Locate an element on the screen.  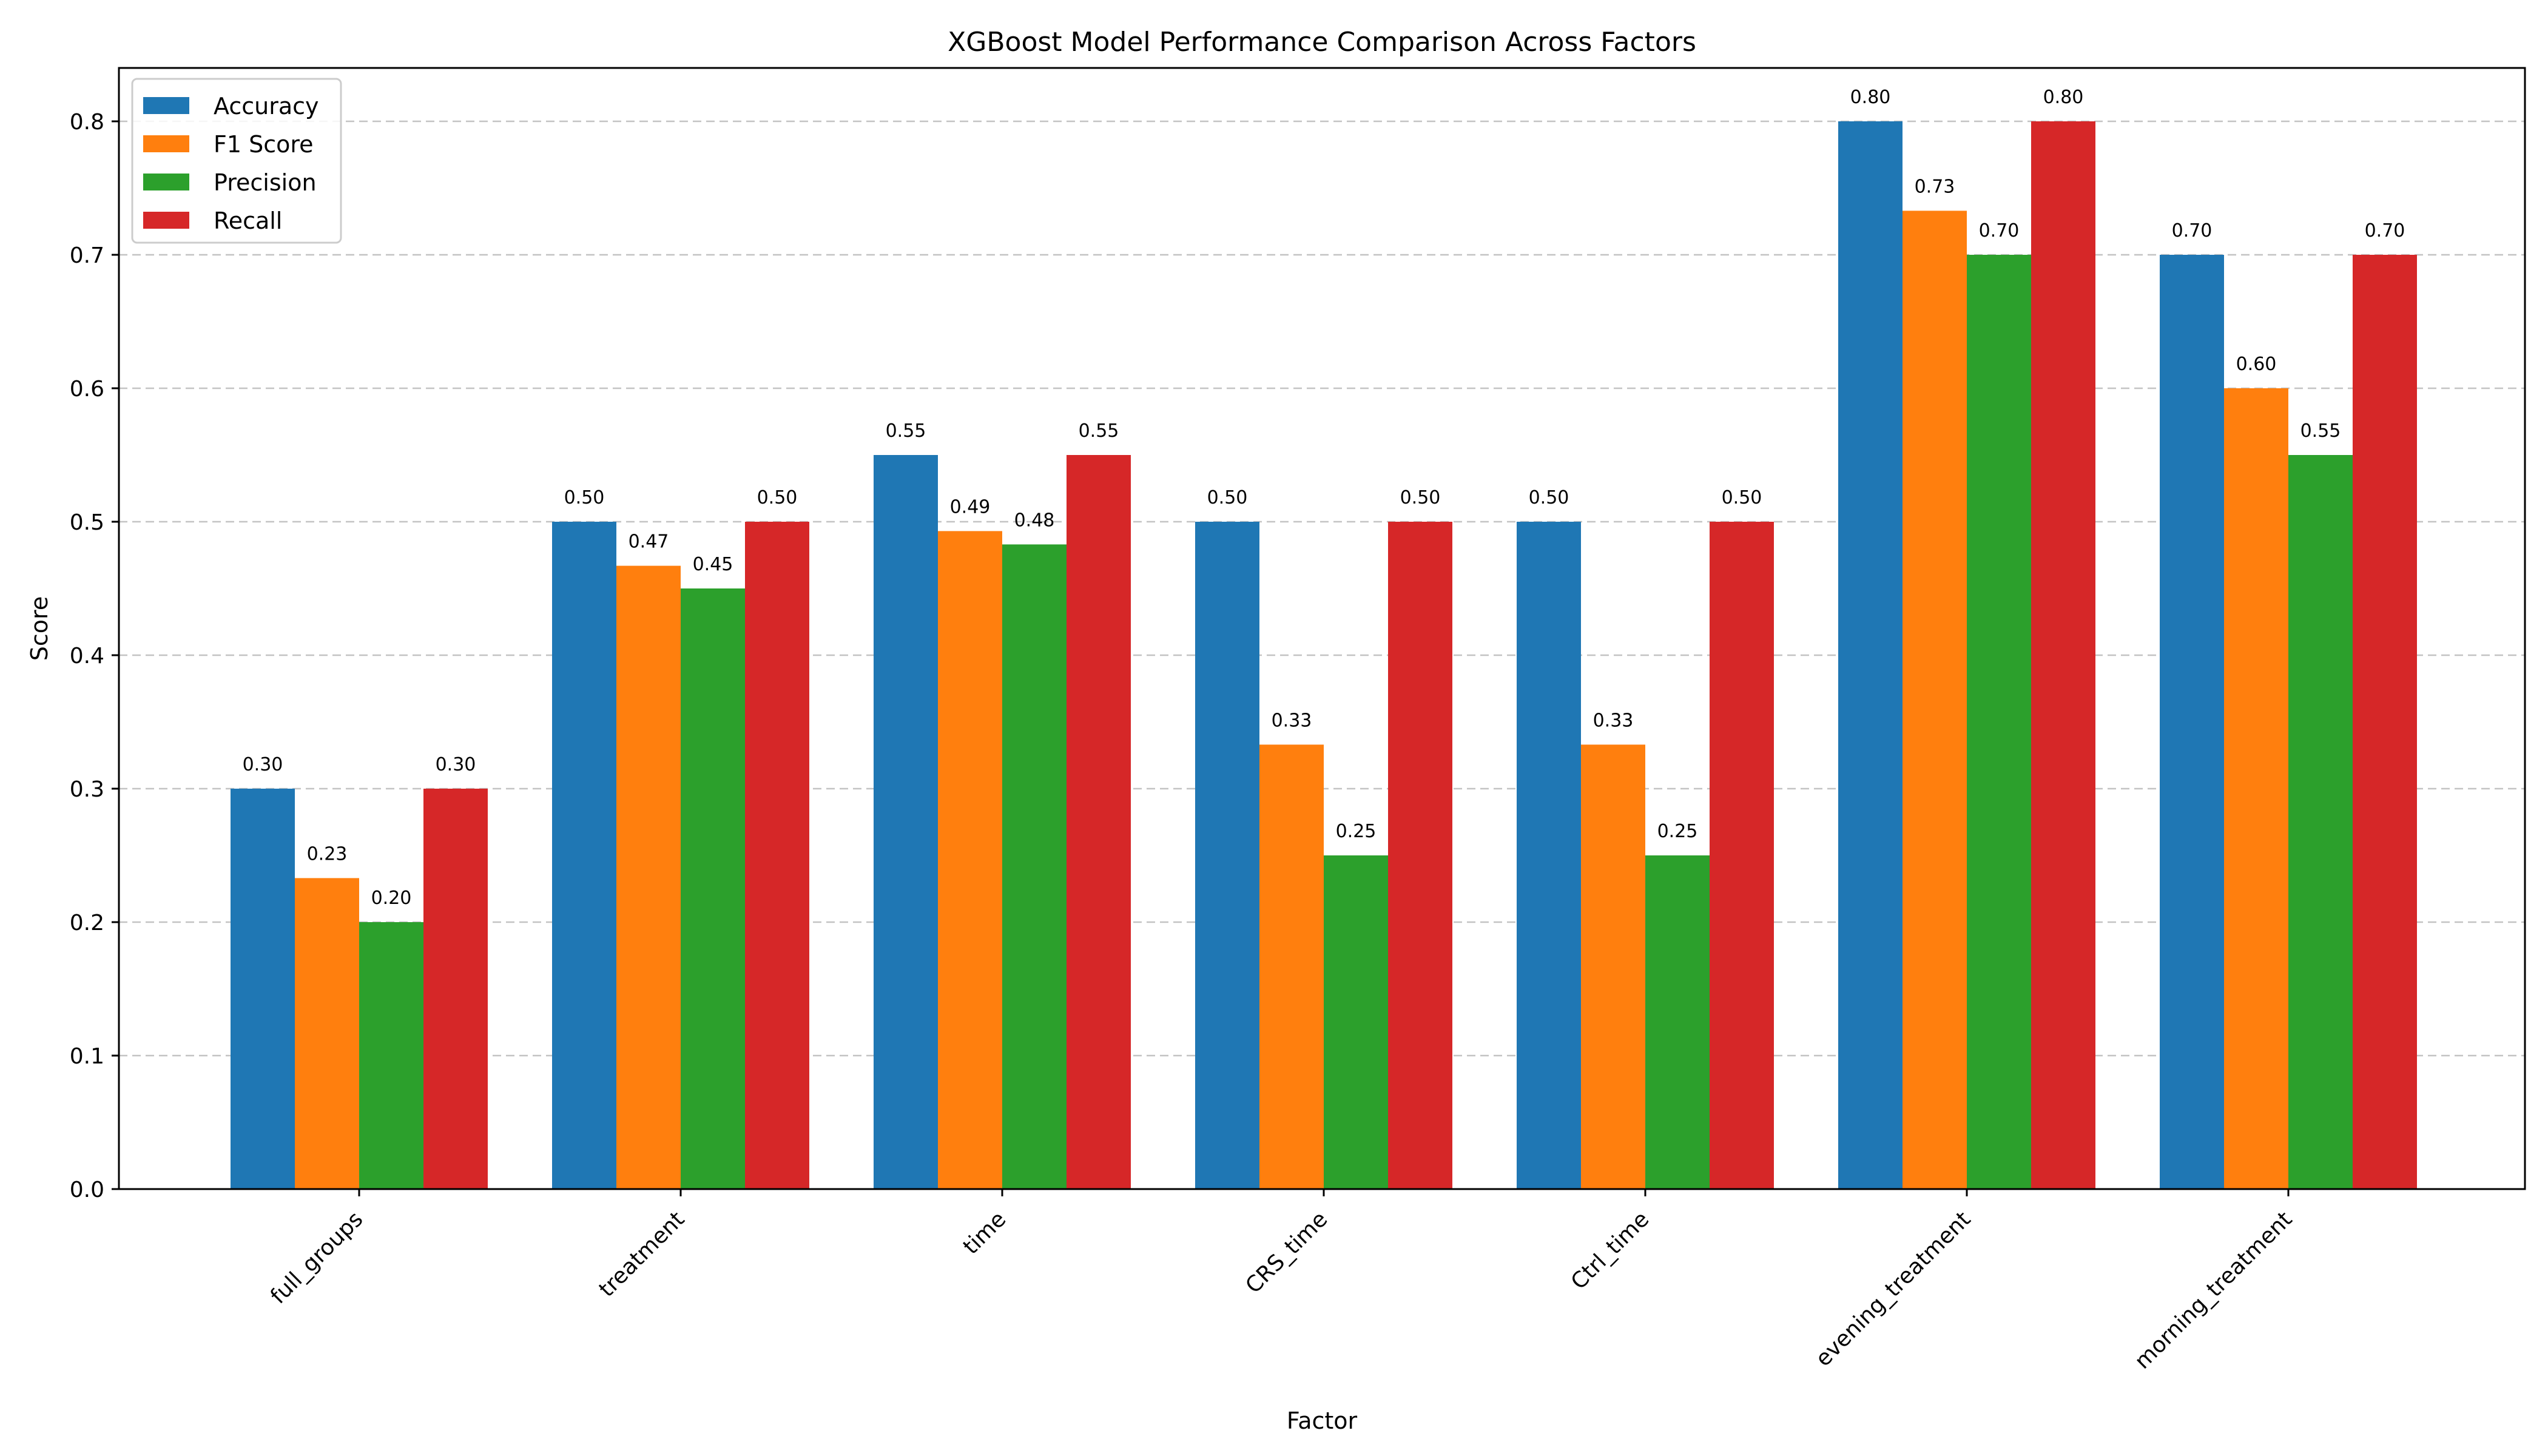
legend-label: F1 Score is located at coordinates (264, 144).